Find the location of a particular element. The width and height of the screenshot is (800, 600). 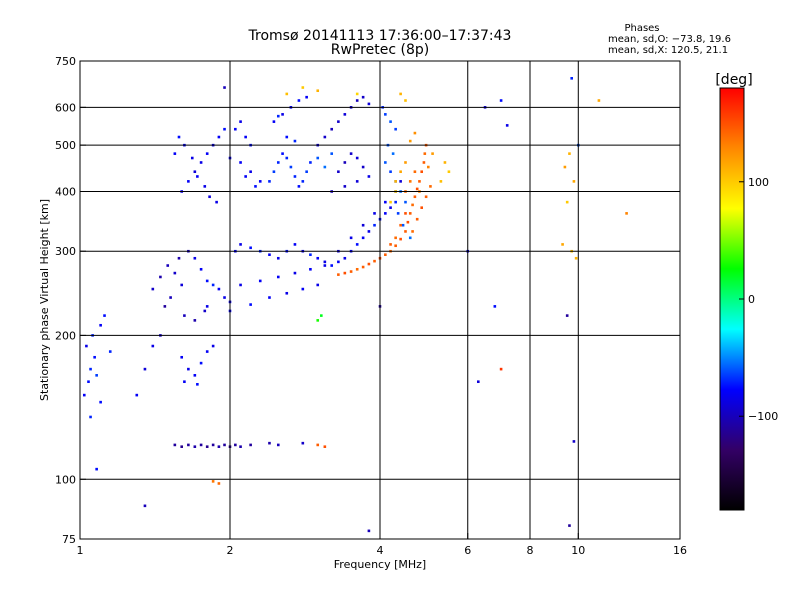

x-tick-label: 8 is located at coordinates (530, 550).